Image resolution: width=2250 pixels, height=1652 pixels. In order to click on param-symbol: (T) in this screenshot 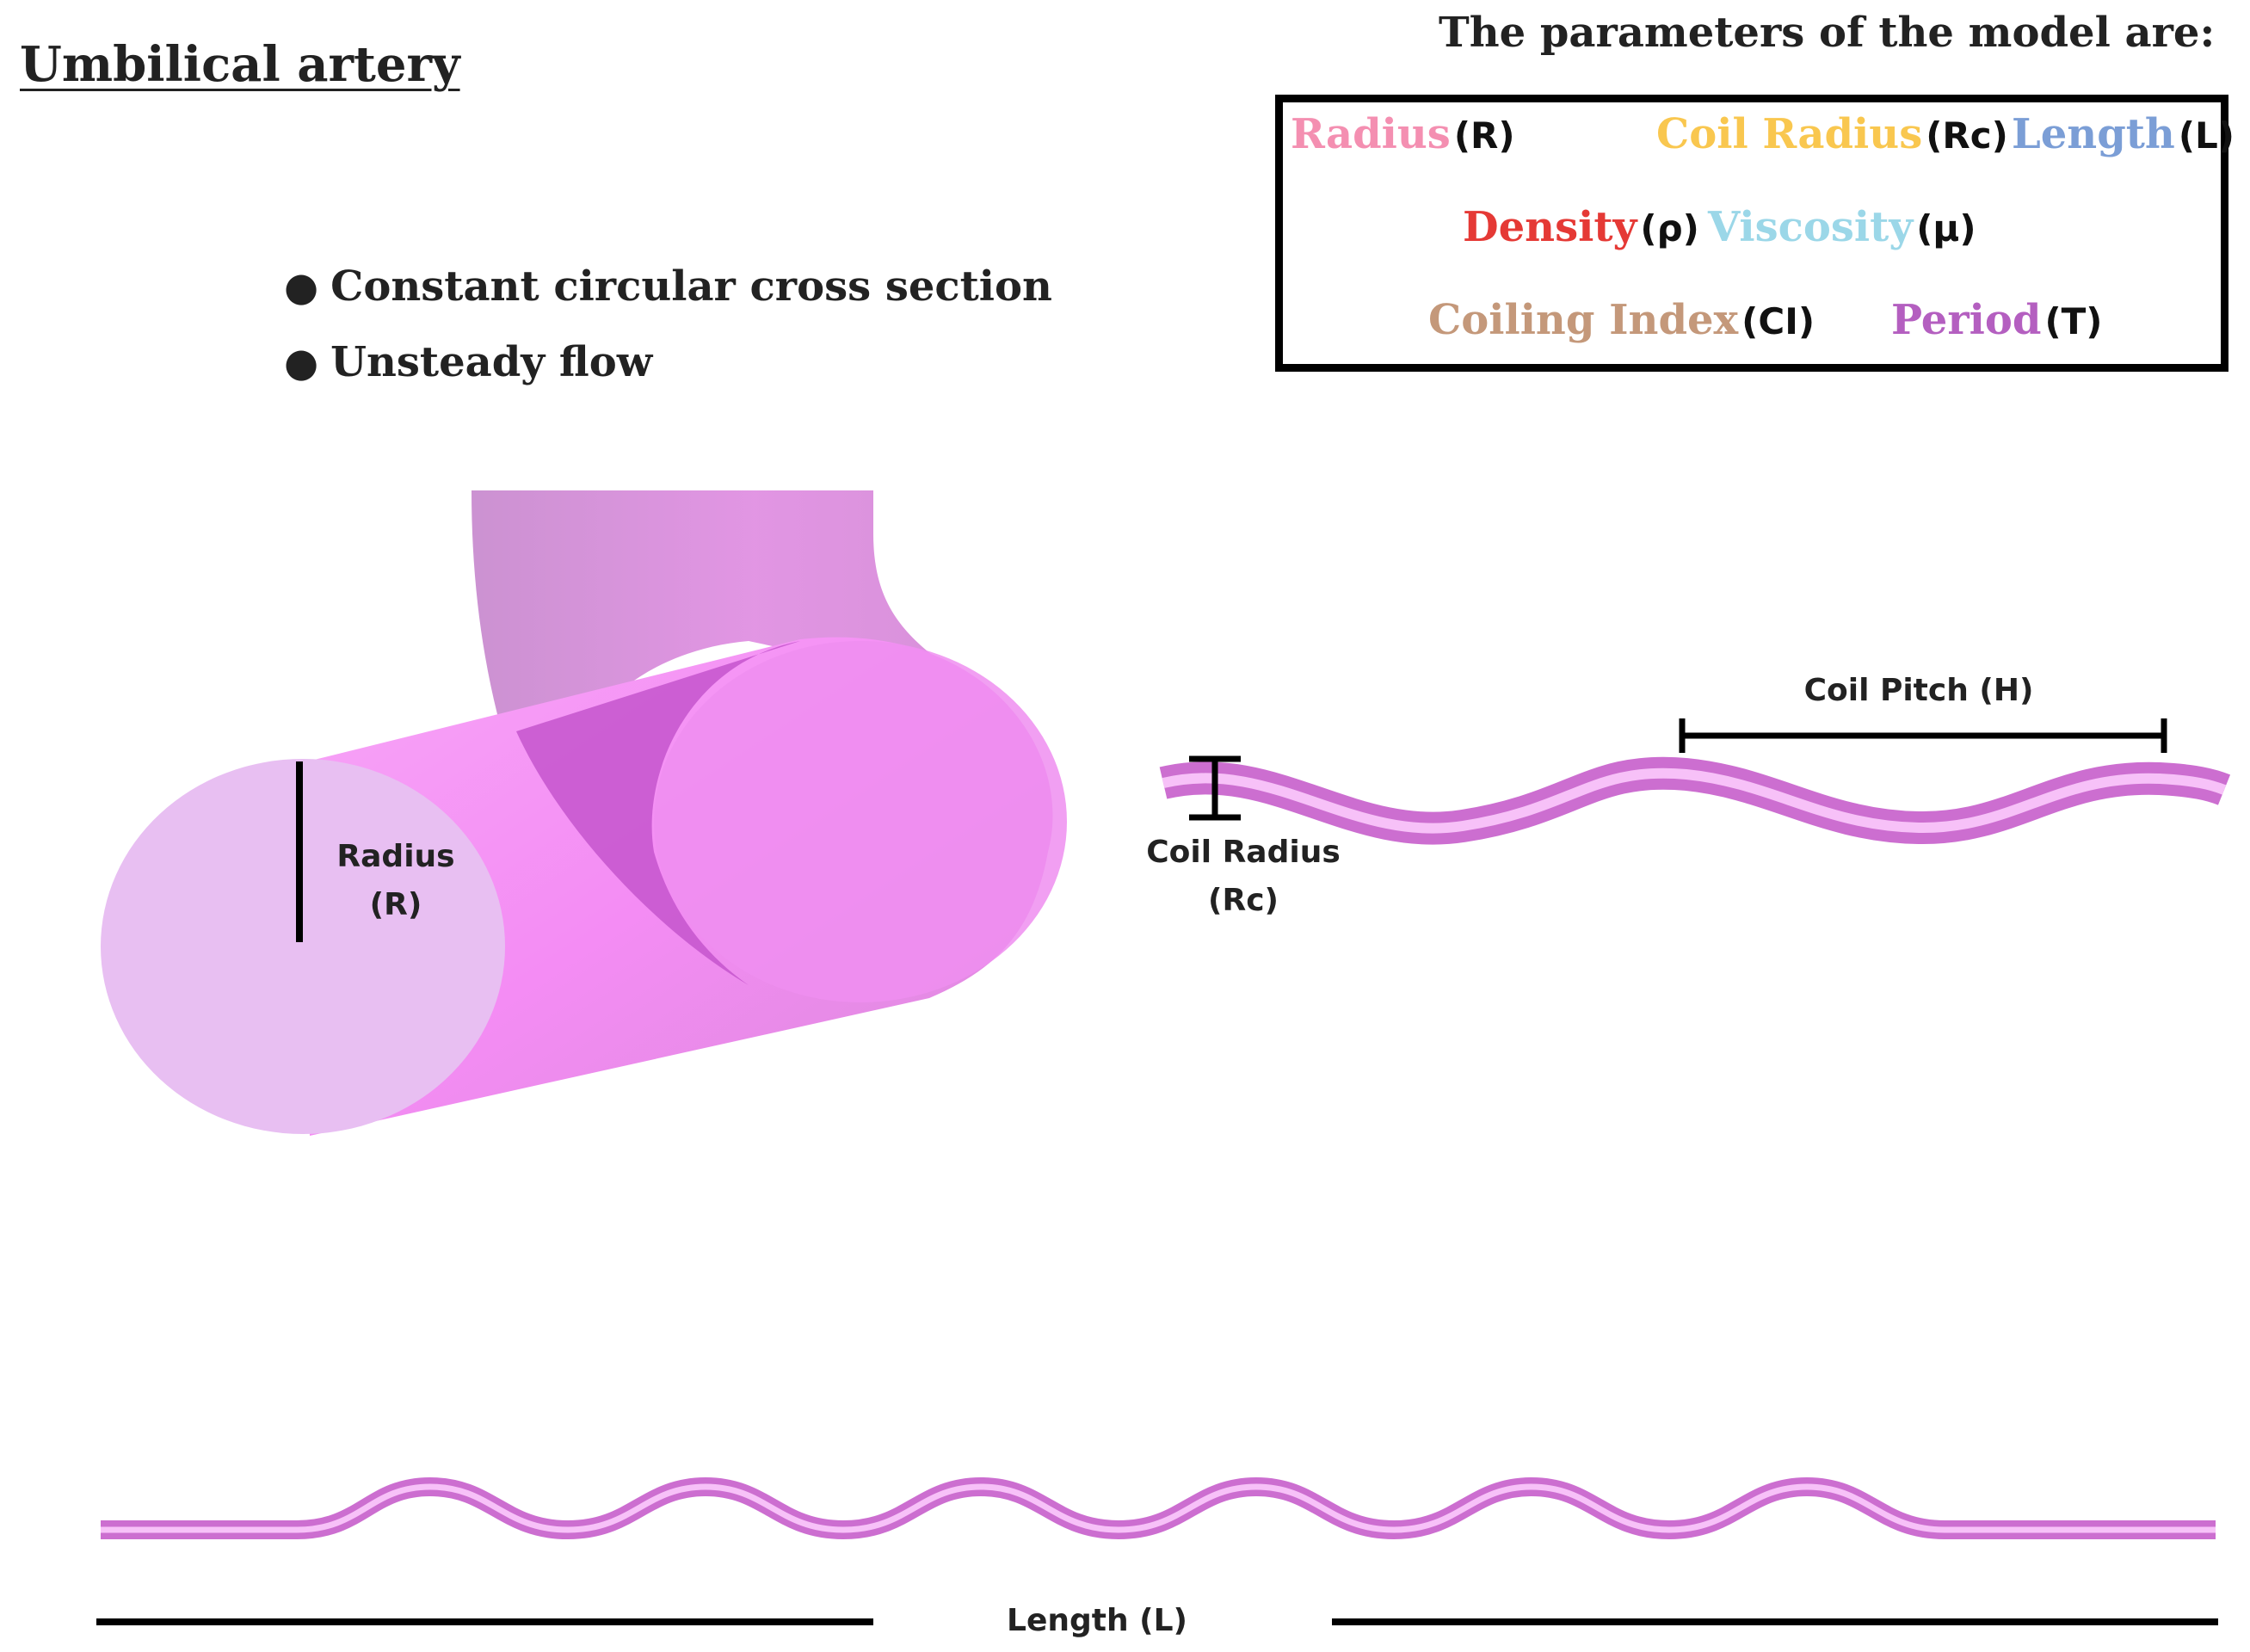, I will do `click(2073, 321)`.